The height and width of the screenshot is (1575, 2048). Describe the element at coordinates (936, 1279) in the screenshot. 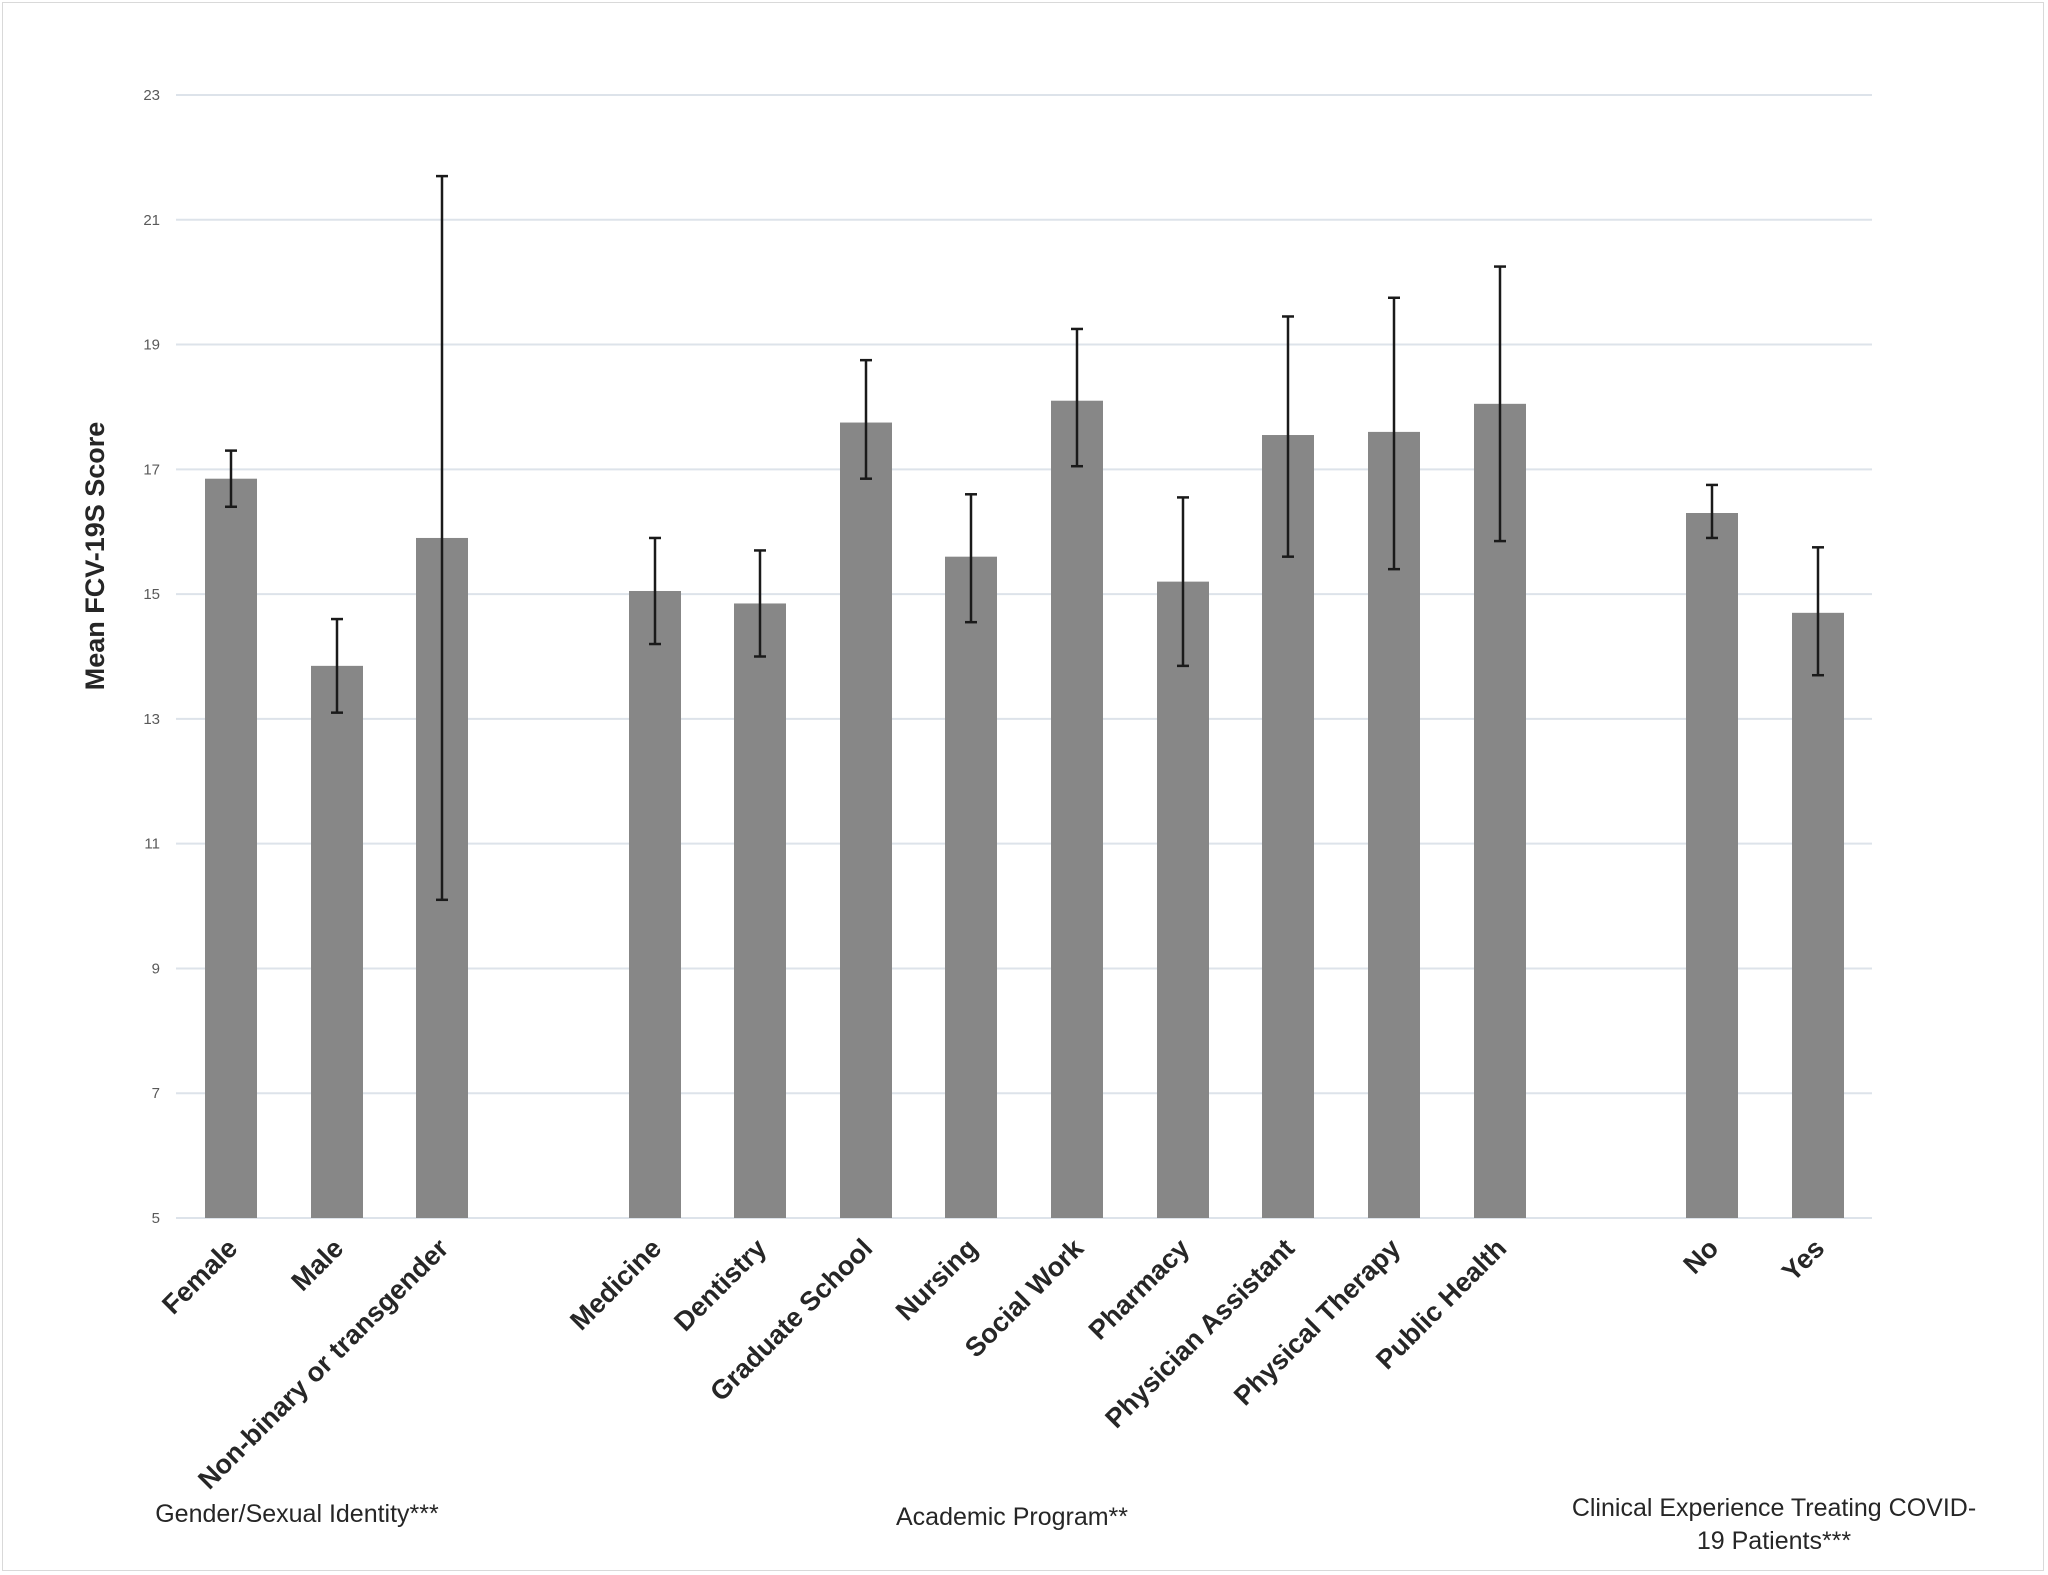

I see `x-category-label: Nursing` at that location.